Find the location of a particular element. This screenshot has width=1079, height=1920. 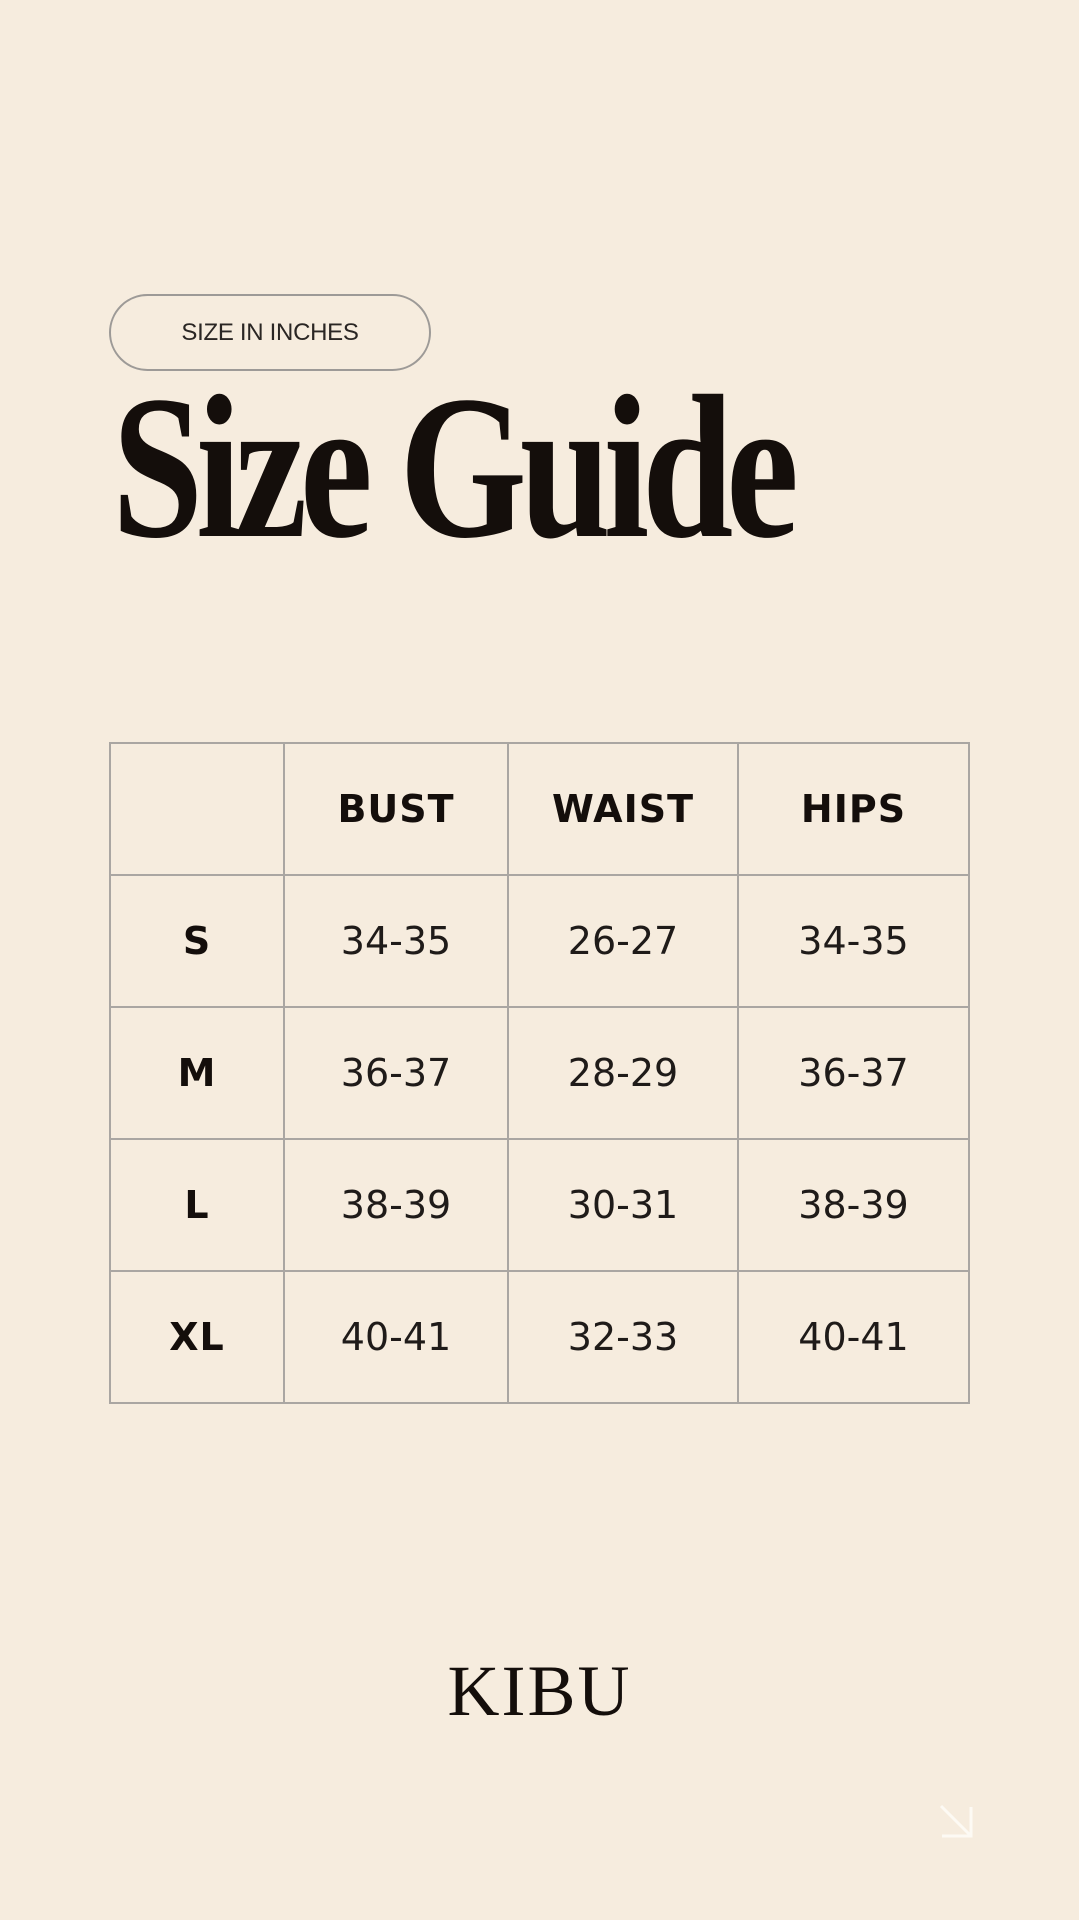

size-label: S is located at coordinates (197, 941).